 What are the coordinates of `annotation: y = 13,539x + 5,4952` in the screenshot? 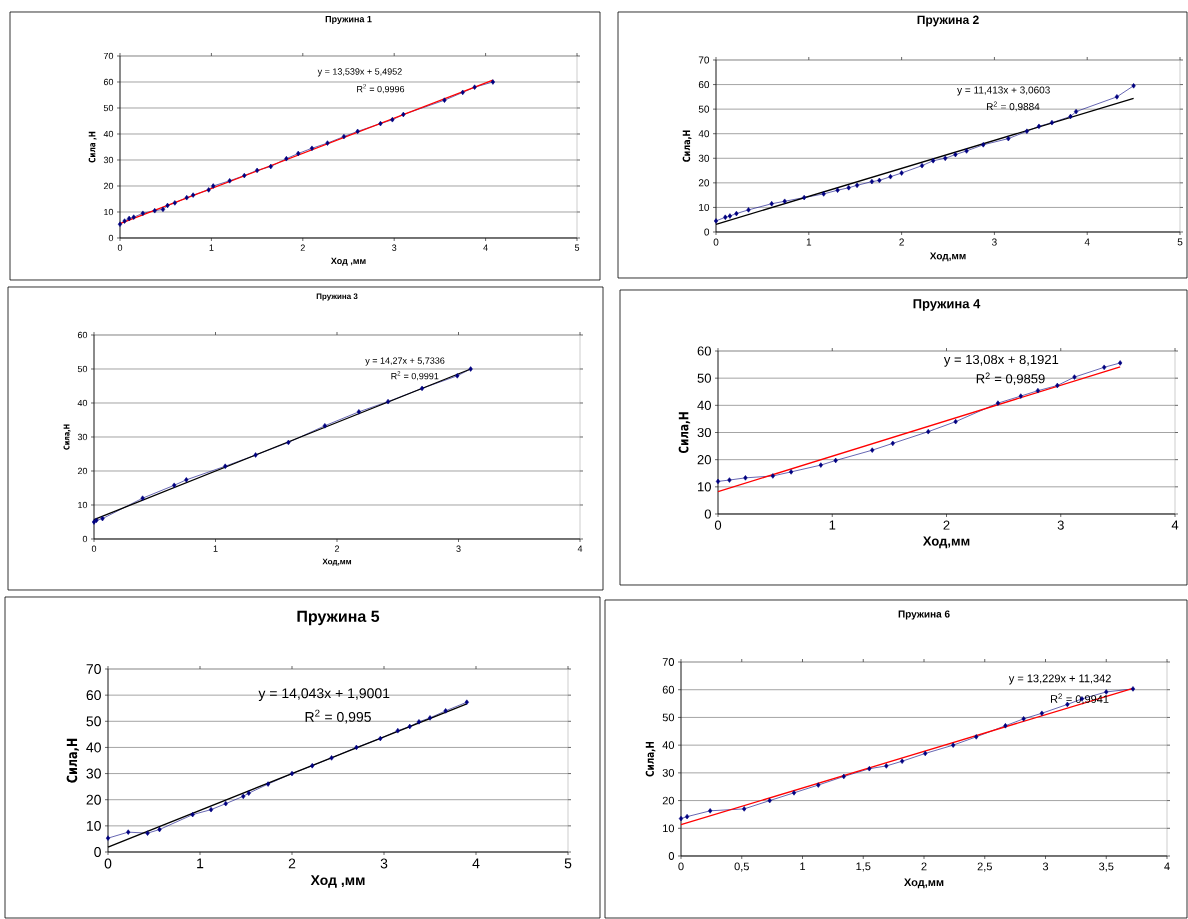 It's located at (359, 72).